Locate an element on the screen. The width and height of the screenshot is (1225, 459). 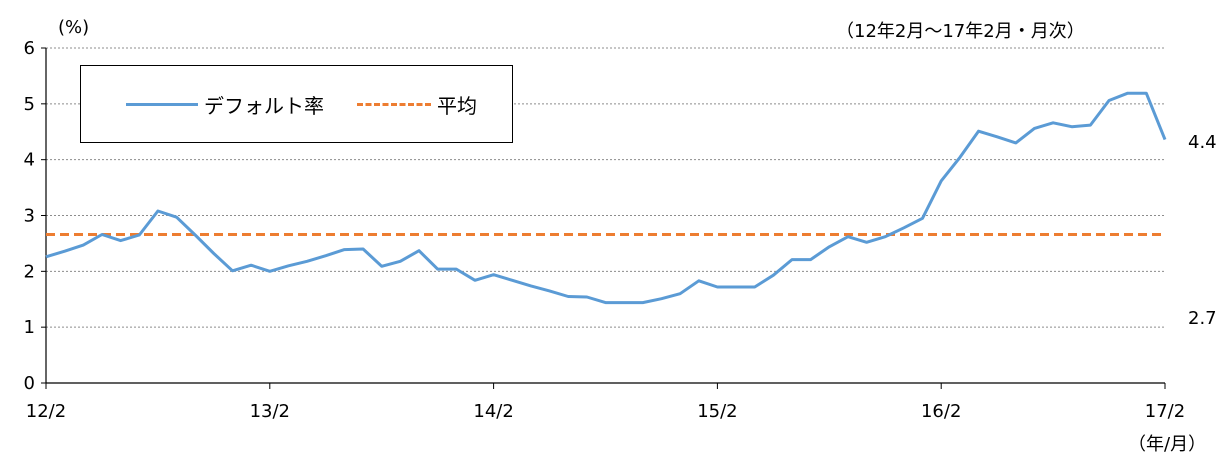
x-tick-label-13/2: 13/2 is located at coordinates (270, 411).